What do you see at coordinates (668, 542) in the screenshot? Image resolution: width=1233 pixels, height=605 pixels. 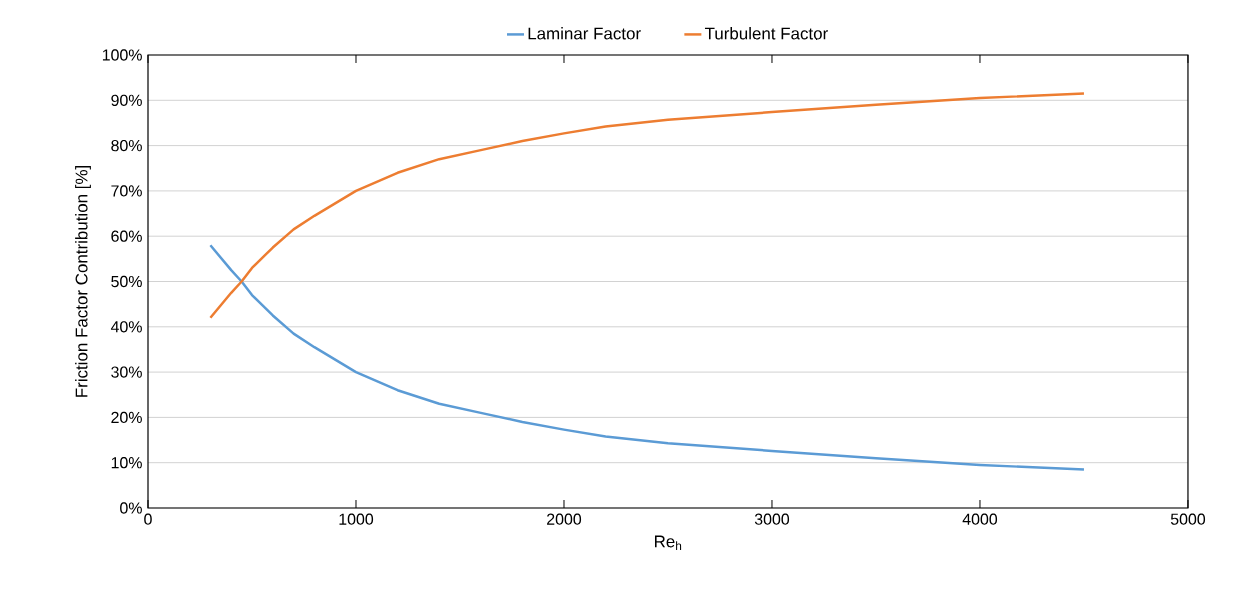 I see `x-axis-title: Re$_{h}$` at bounding box center [668, 542].